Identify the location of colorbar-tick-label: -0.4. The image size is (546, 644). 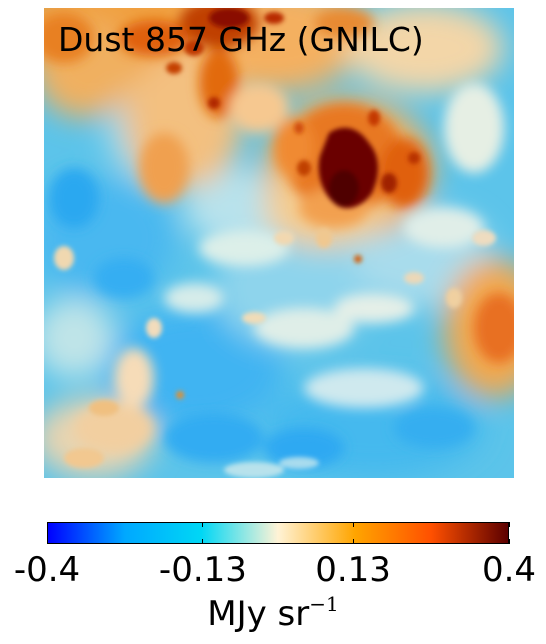
(47, 570).